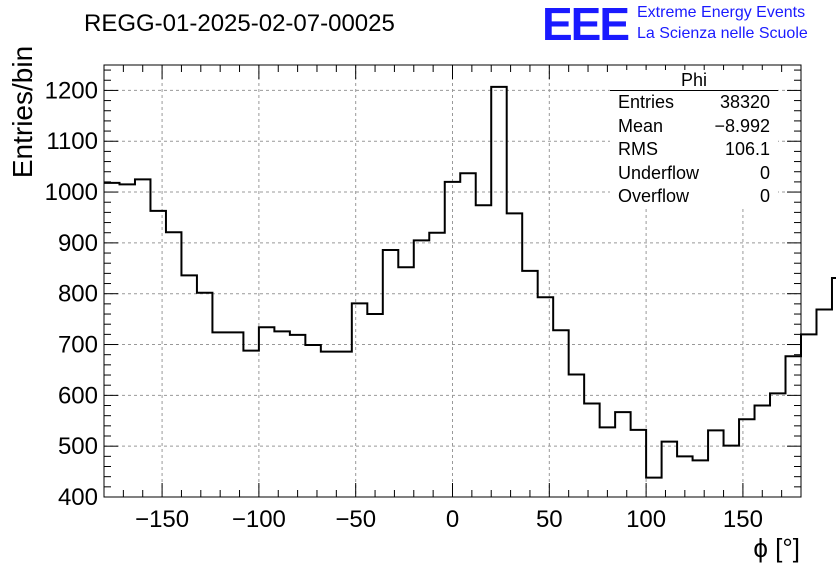 This screenshot has height=572, width=836. What do you see at coordinates (78, 497) in the screenshot?
I see `y-tick-label: 400` at bounding box center [78, 497].